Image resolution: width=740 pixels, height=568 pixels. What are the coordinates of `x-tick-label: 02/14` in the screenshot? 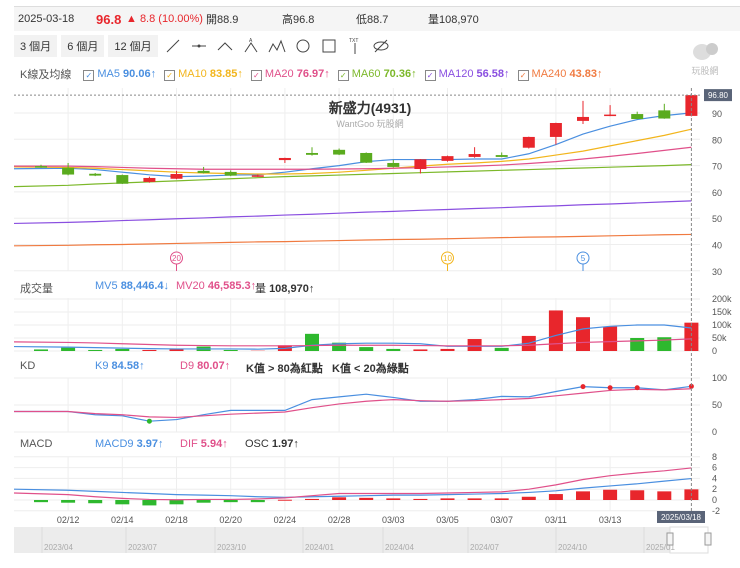 It's located at (122, 520).